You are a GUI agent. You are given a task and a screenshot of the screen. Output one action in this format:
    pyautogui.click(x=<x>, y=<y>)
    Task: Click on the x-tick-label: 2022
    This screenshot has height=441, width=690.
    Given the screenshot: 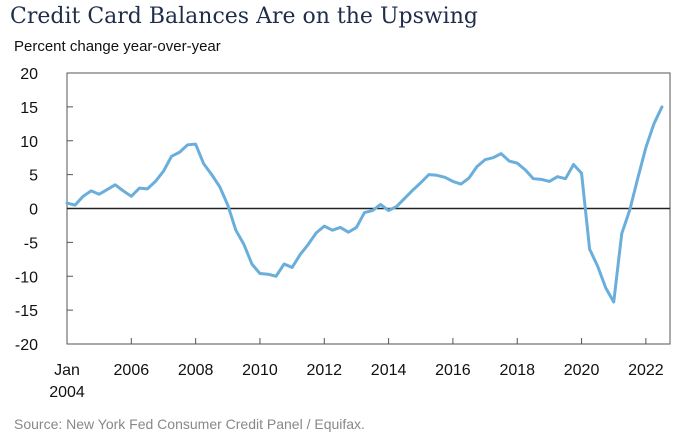 What is the action you would take?
    pyautogui.click(x=646, y=370)
    